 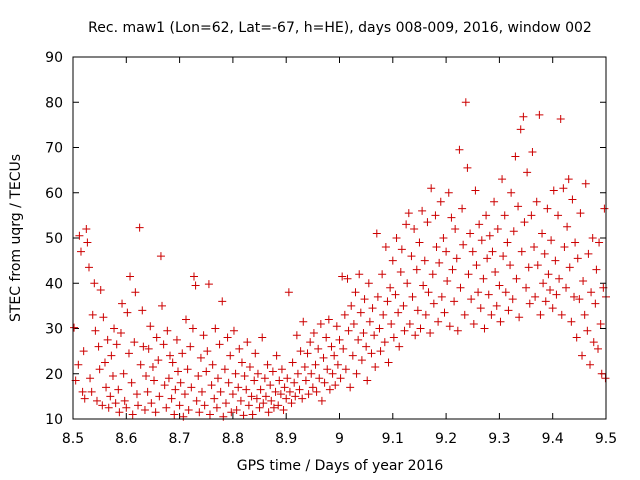 What do you see at coordinates (54, 239) in the screenshot?
I see `y-tick-label: 50` at bounding box center [54, 239].